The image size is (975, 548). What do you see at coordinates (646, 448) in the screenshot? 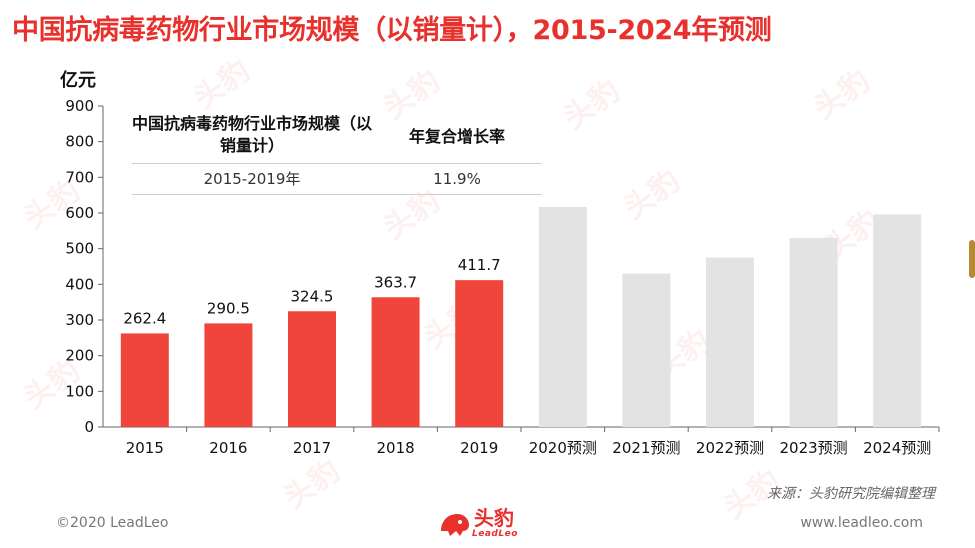
I see `x-tick-label: 2021预测` at bounding box center [646, 448].